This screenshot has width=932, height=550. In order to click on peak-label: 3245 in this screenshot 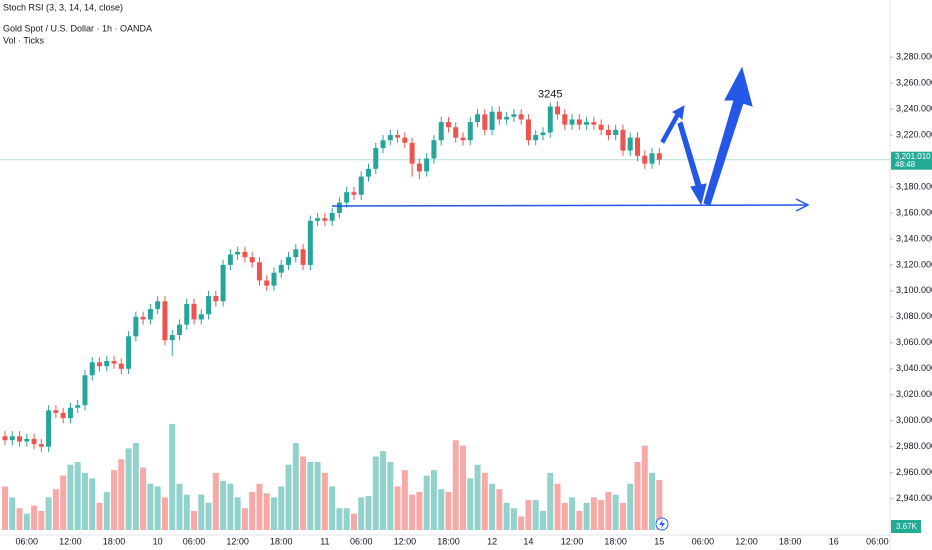, I will do `click(550, 94)`.